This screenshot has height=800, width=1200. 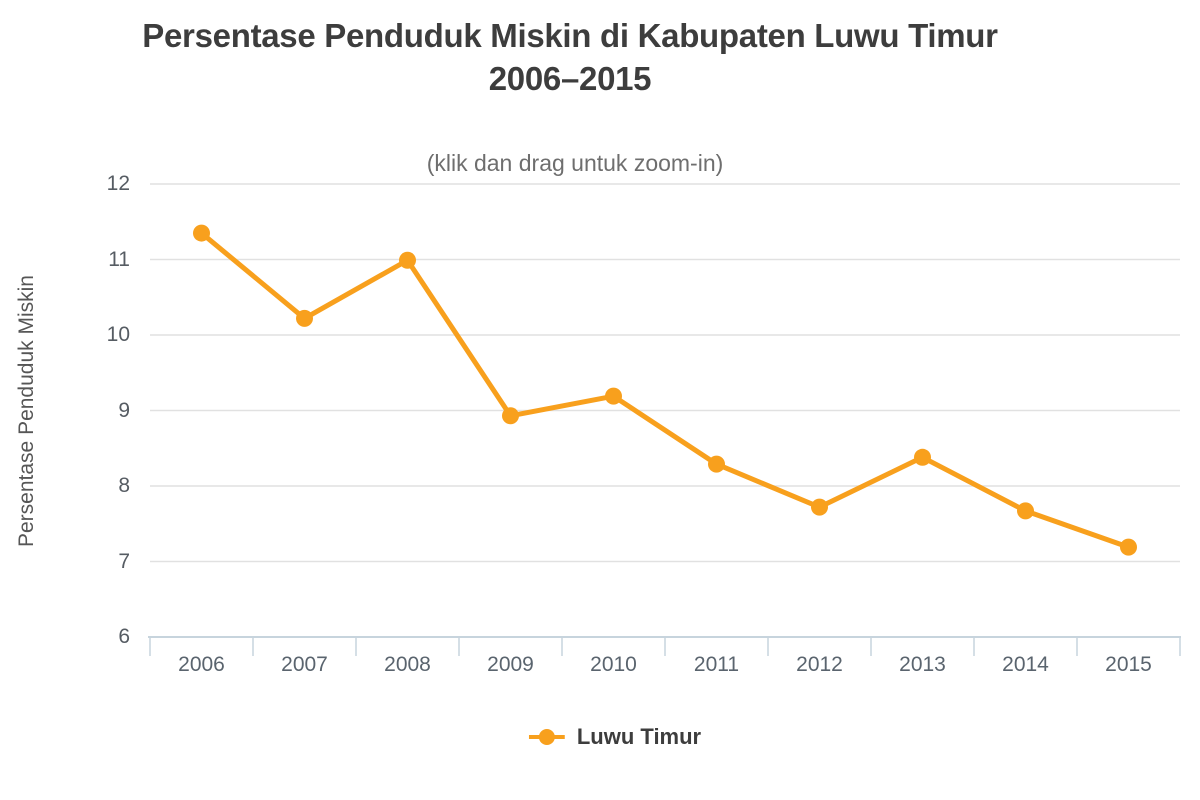 What do you see at coordinates (124, 485) in the screenshot?
I see `y-axis-label: 8` at bounding box center [124, 485].